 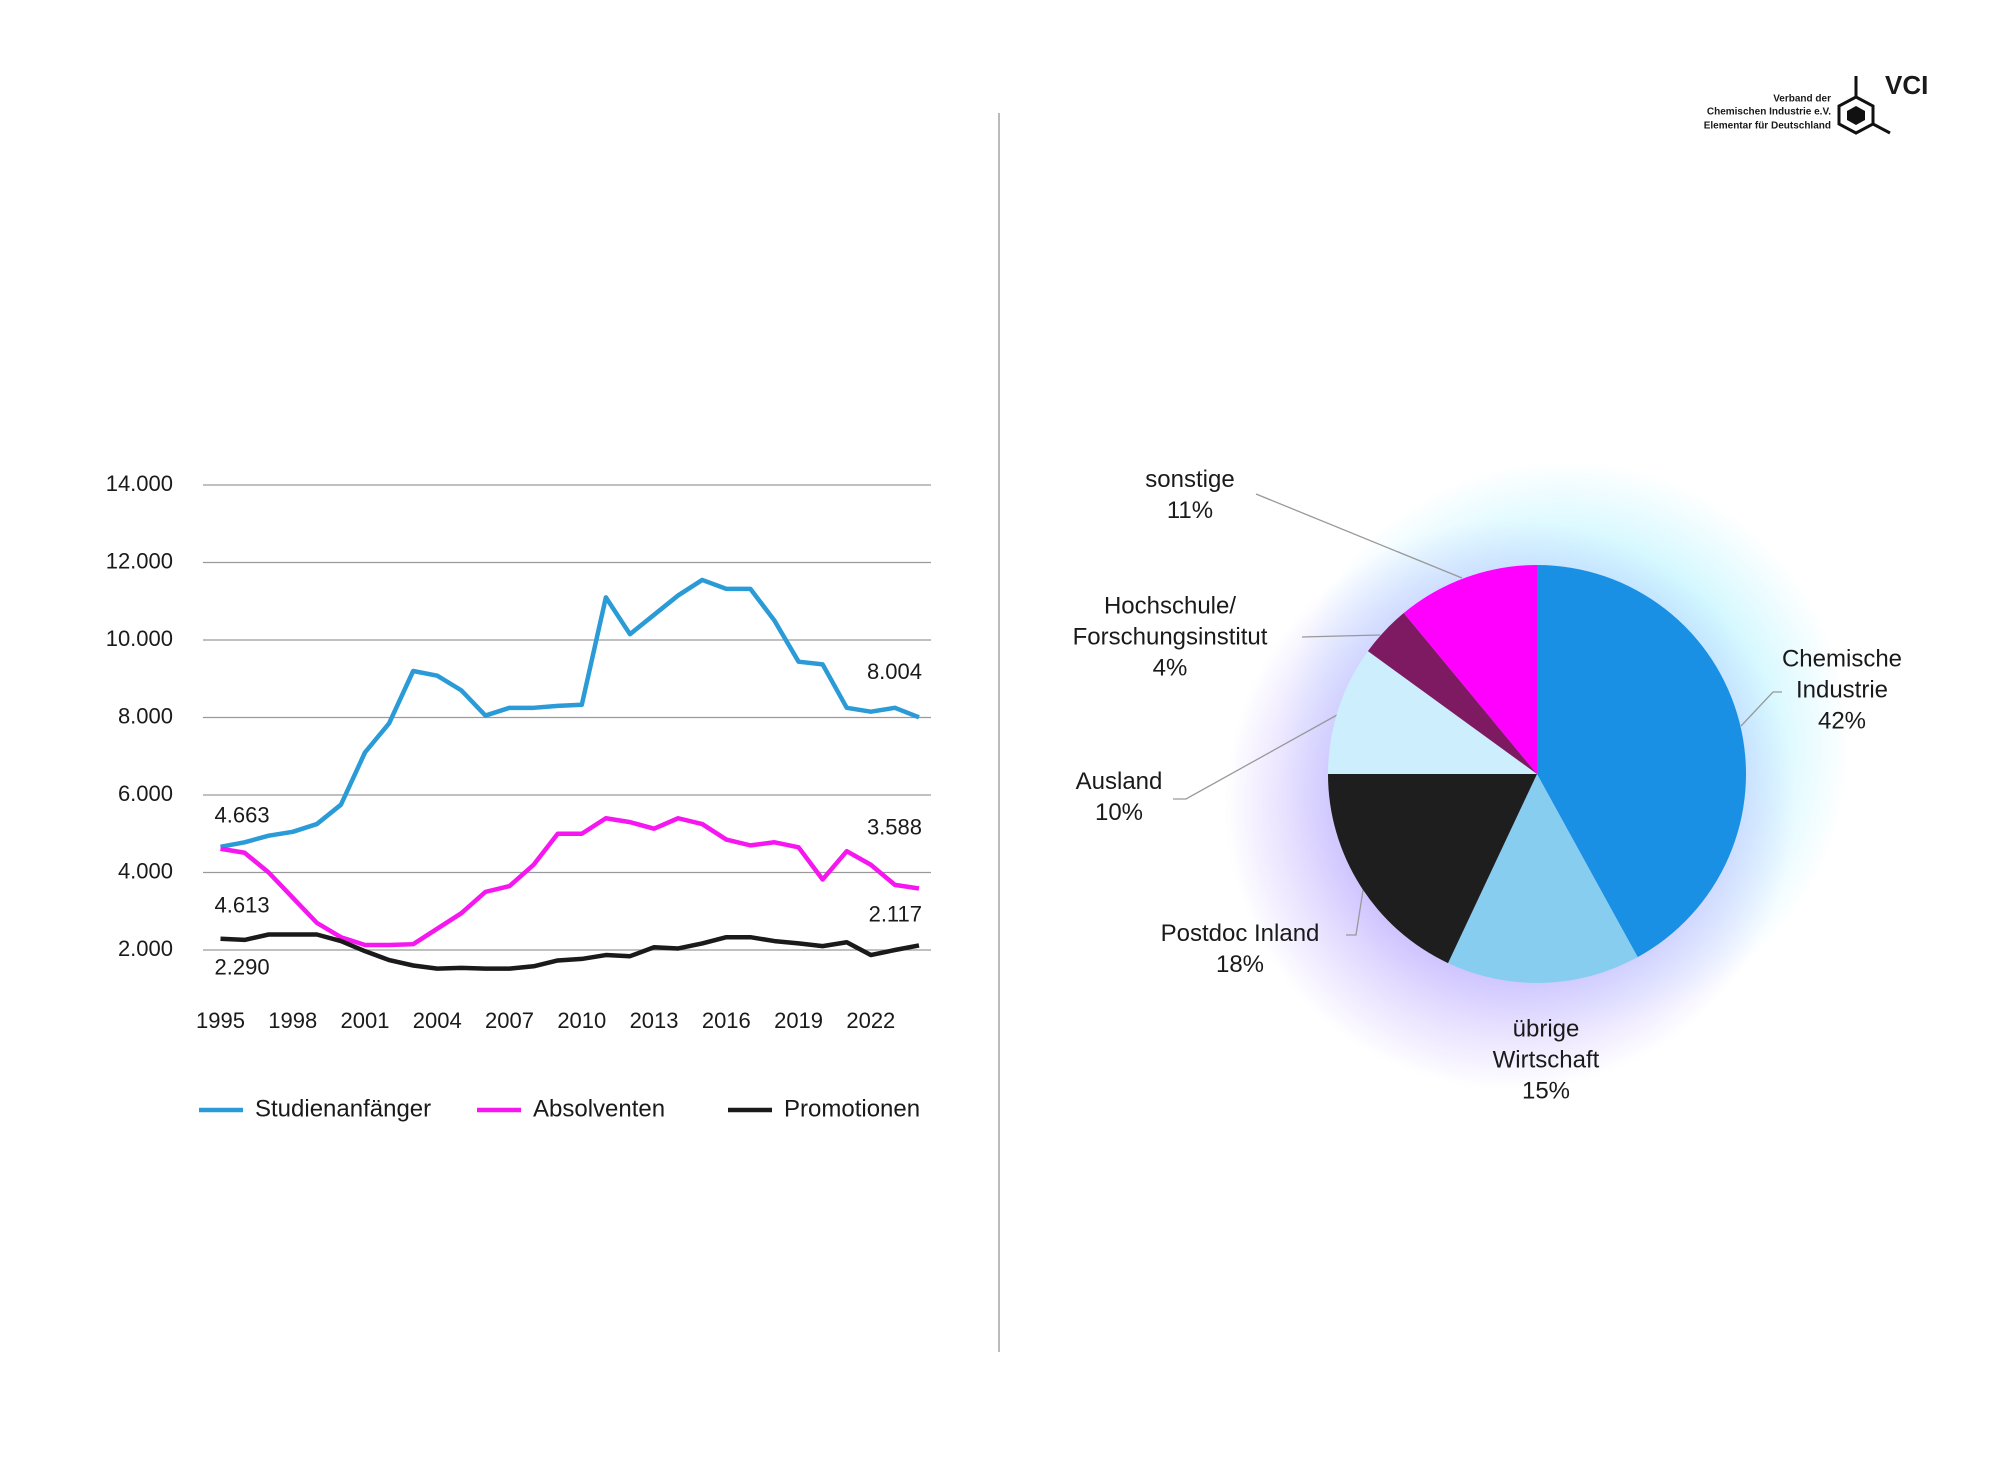 What do you see at coordinates (798, 1020) in the screenshot?
I see `x-tick-label: 2019` at bounding box center [798, 1020].